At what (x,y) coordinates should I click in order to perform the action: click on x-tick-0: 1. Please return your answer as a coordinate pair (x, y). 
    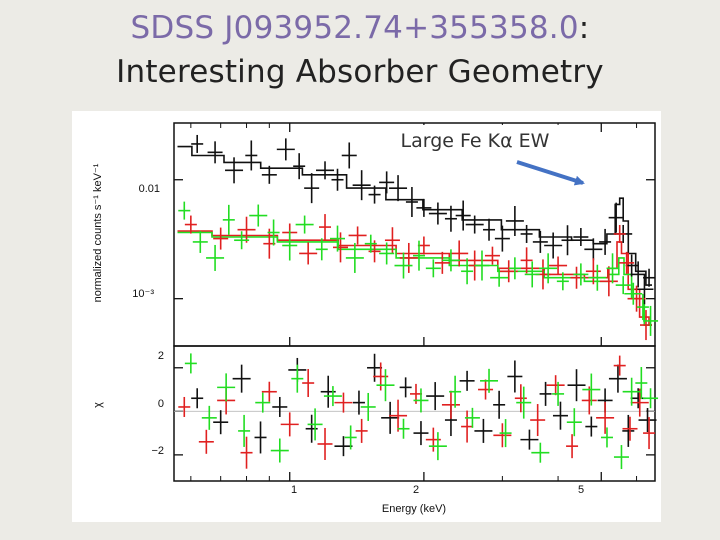
    Looking at the image, I should click on (294, 490).